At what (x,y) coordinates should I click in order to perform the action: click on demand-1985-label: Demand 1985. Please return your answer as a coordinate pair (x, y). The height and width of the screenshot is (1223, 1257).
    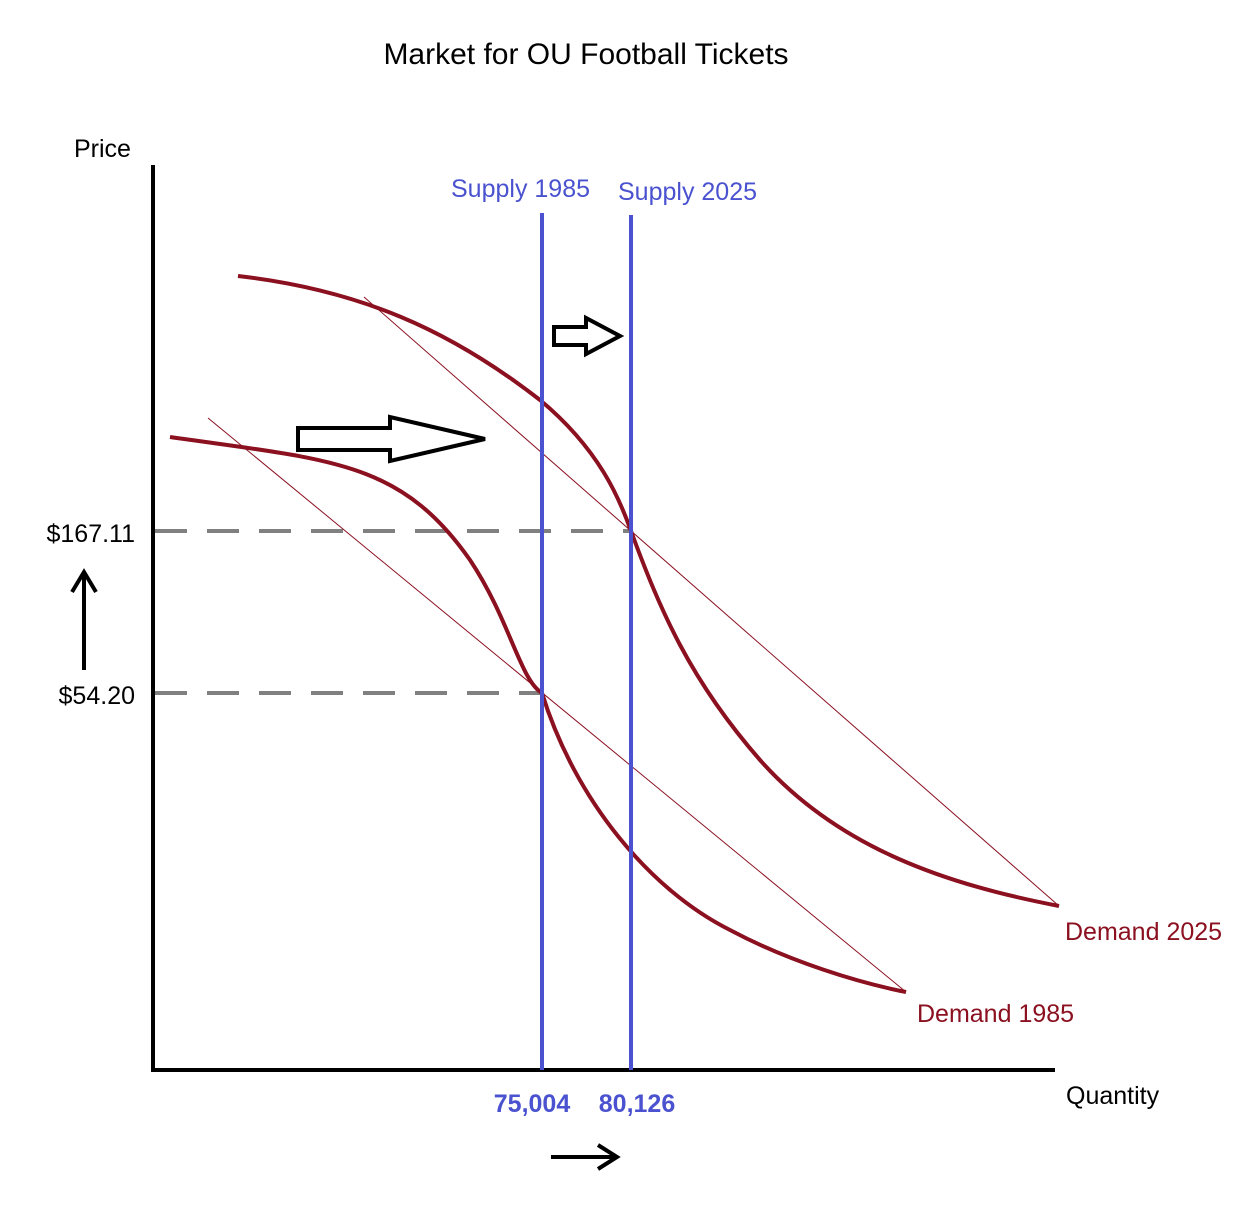
    Looking at the image, I should click on (995, 1014).